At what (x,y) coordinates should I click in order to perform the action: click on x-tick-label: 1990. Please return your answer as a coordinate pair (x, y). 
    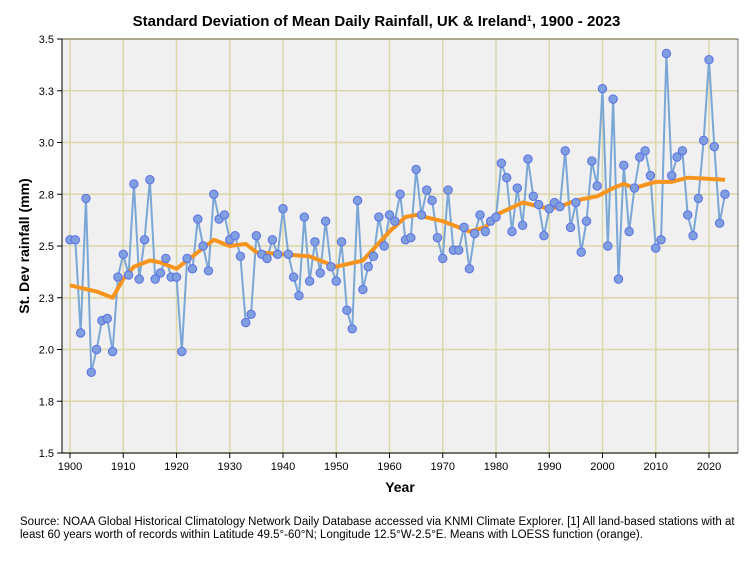
    Looking at the image, I should click on (549, 467).